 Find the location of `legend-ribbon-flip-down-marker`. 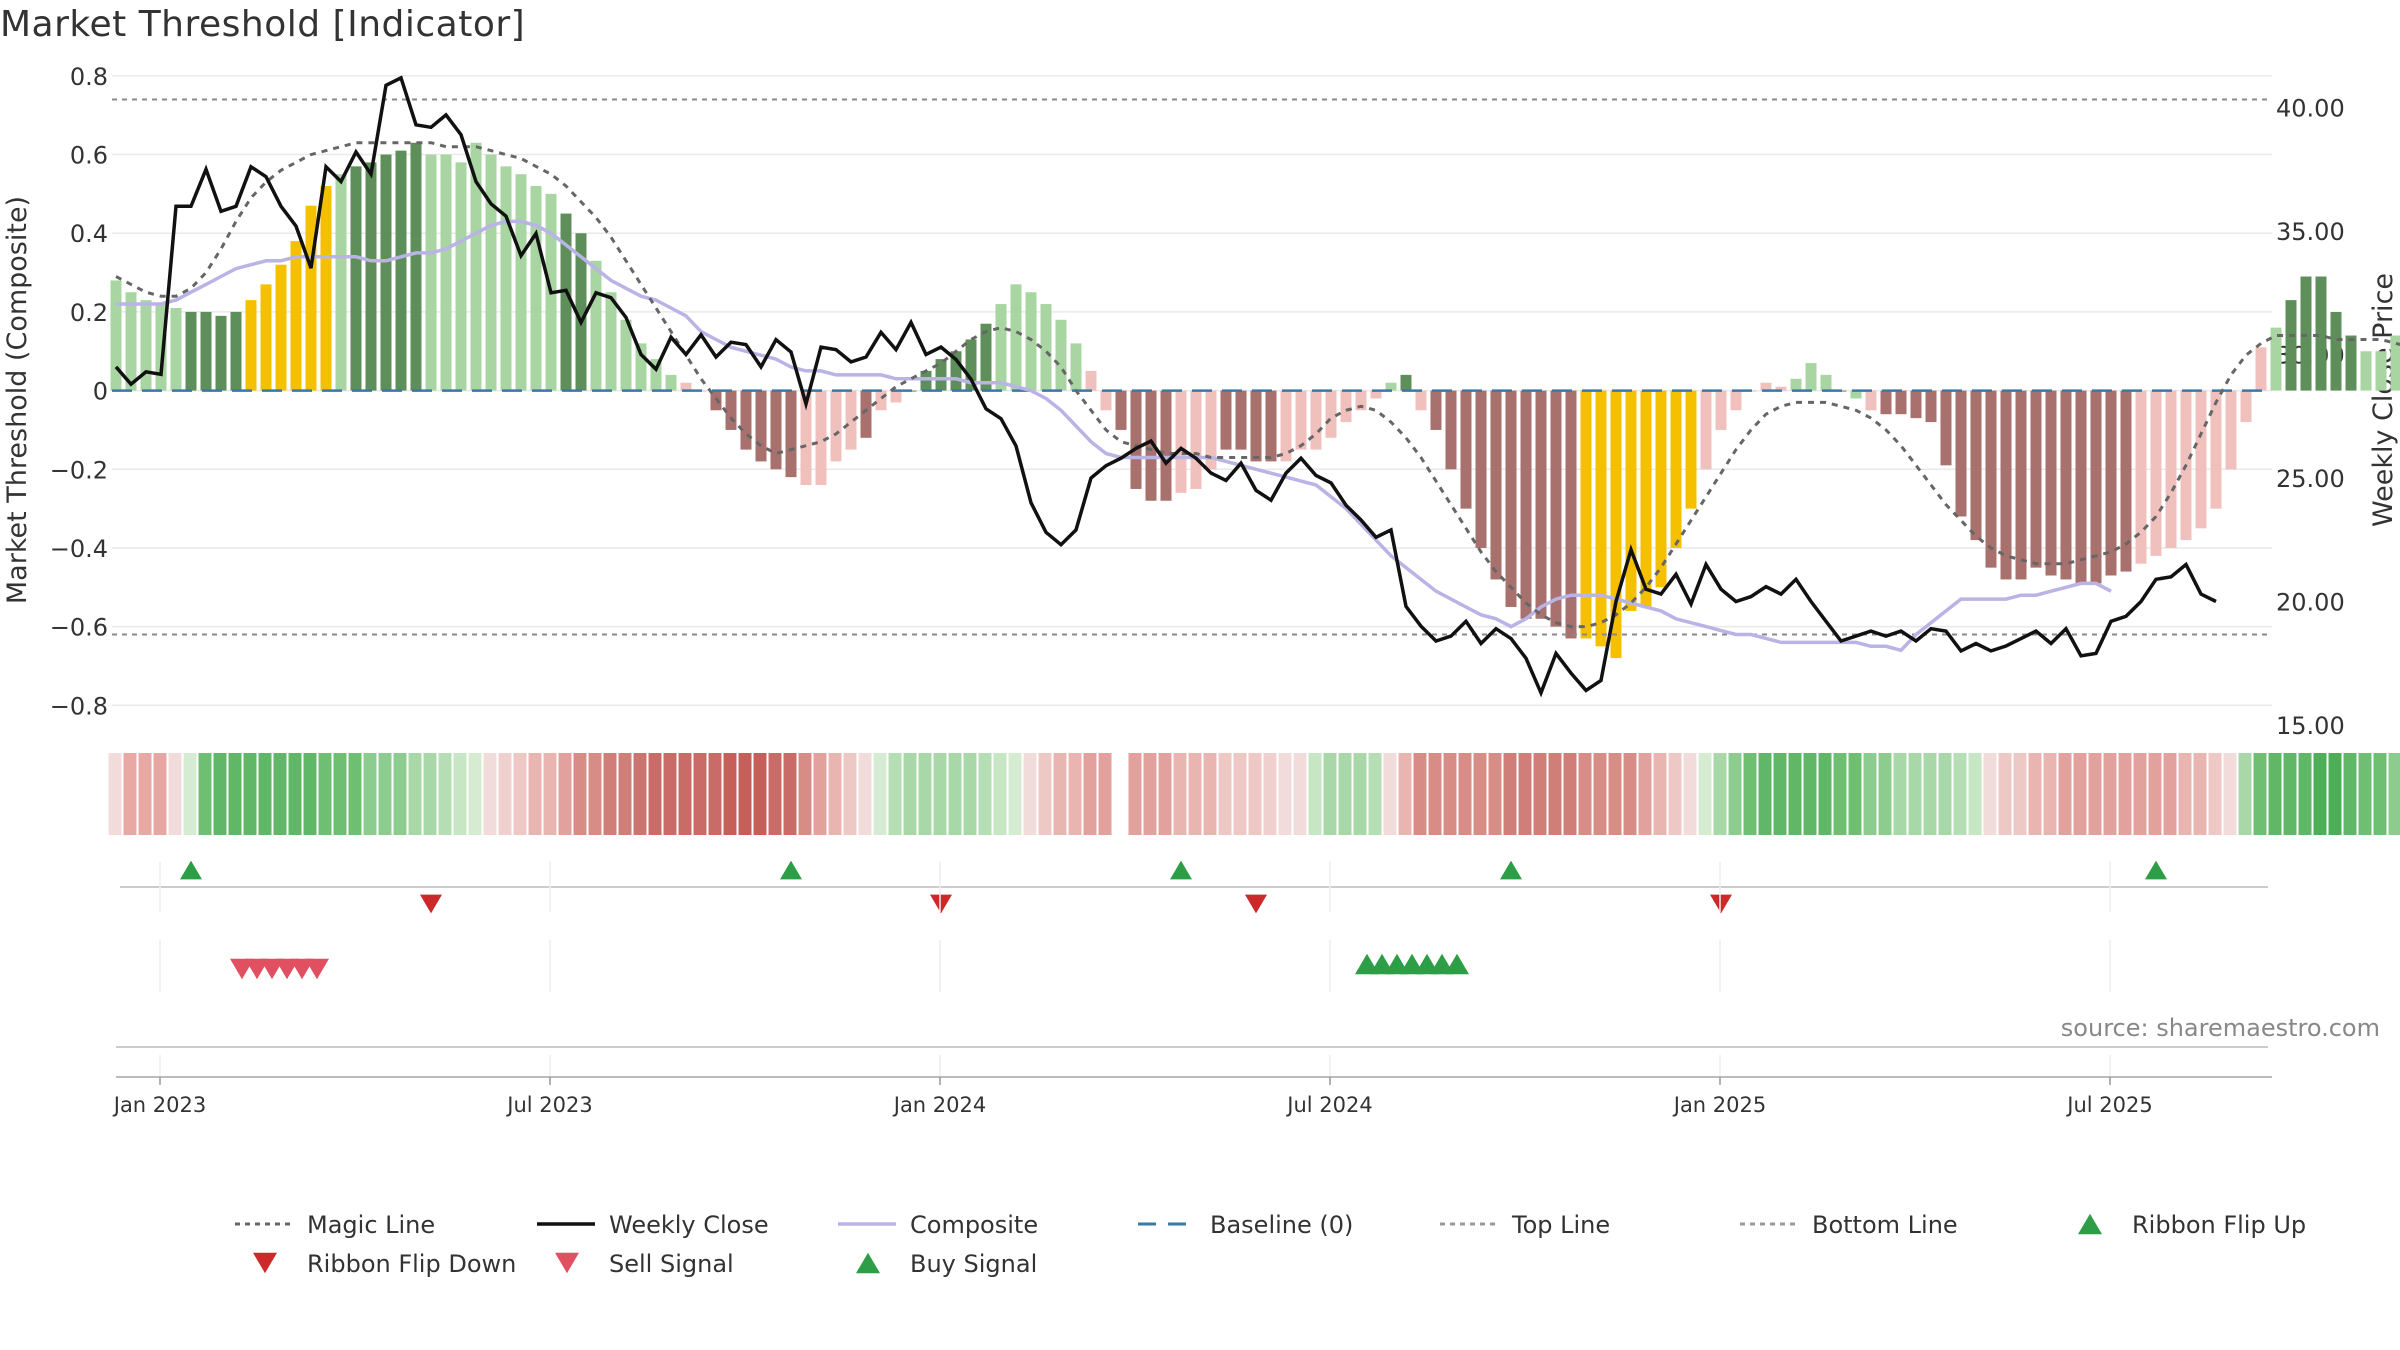

legend-ribbon-flip-down-marker is located at coordinates (265, 1263).